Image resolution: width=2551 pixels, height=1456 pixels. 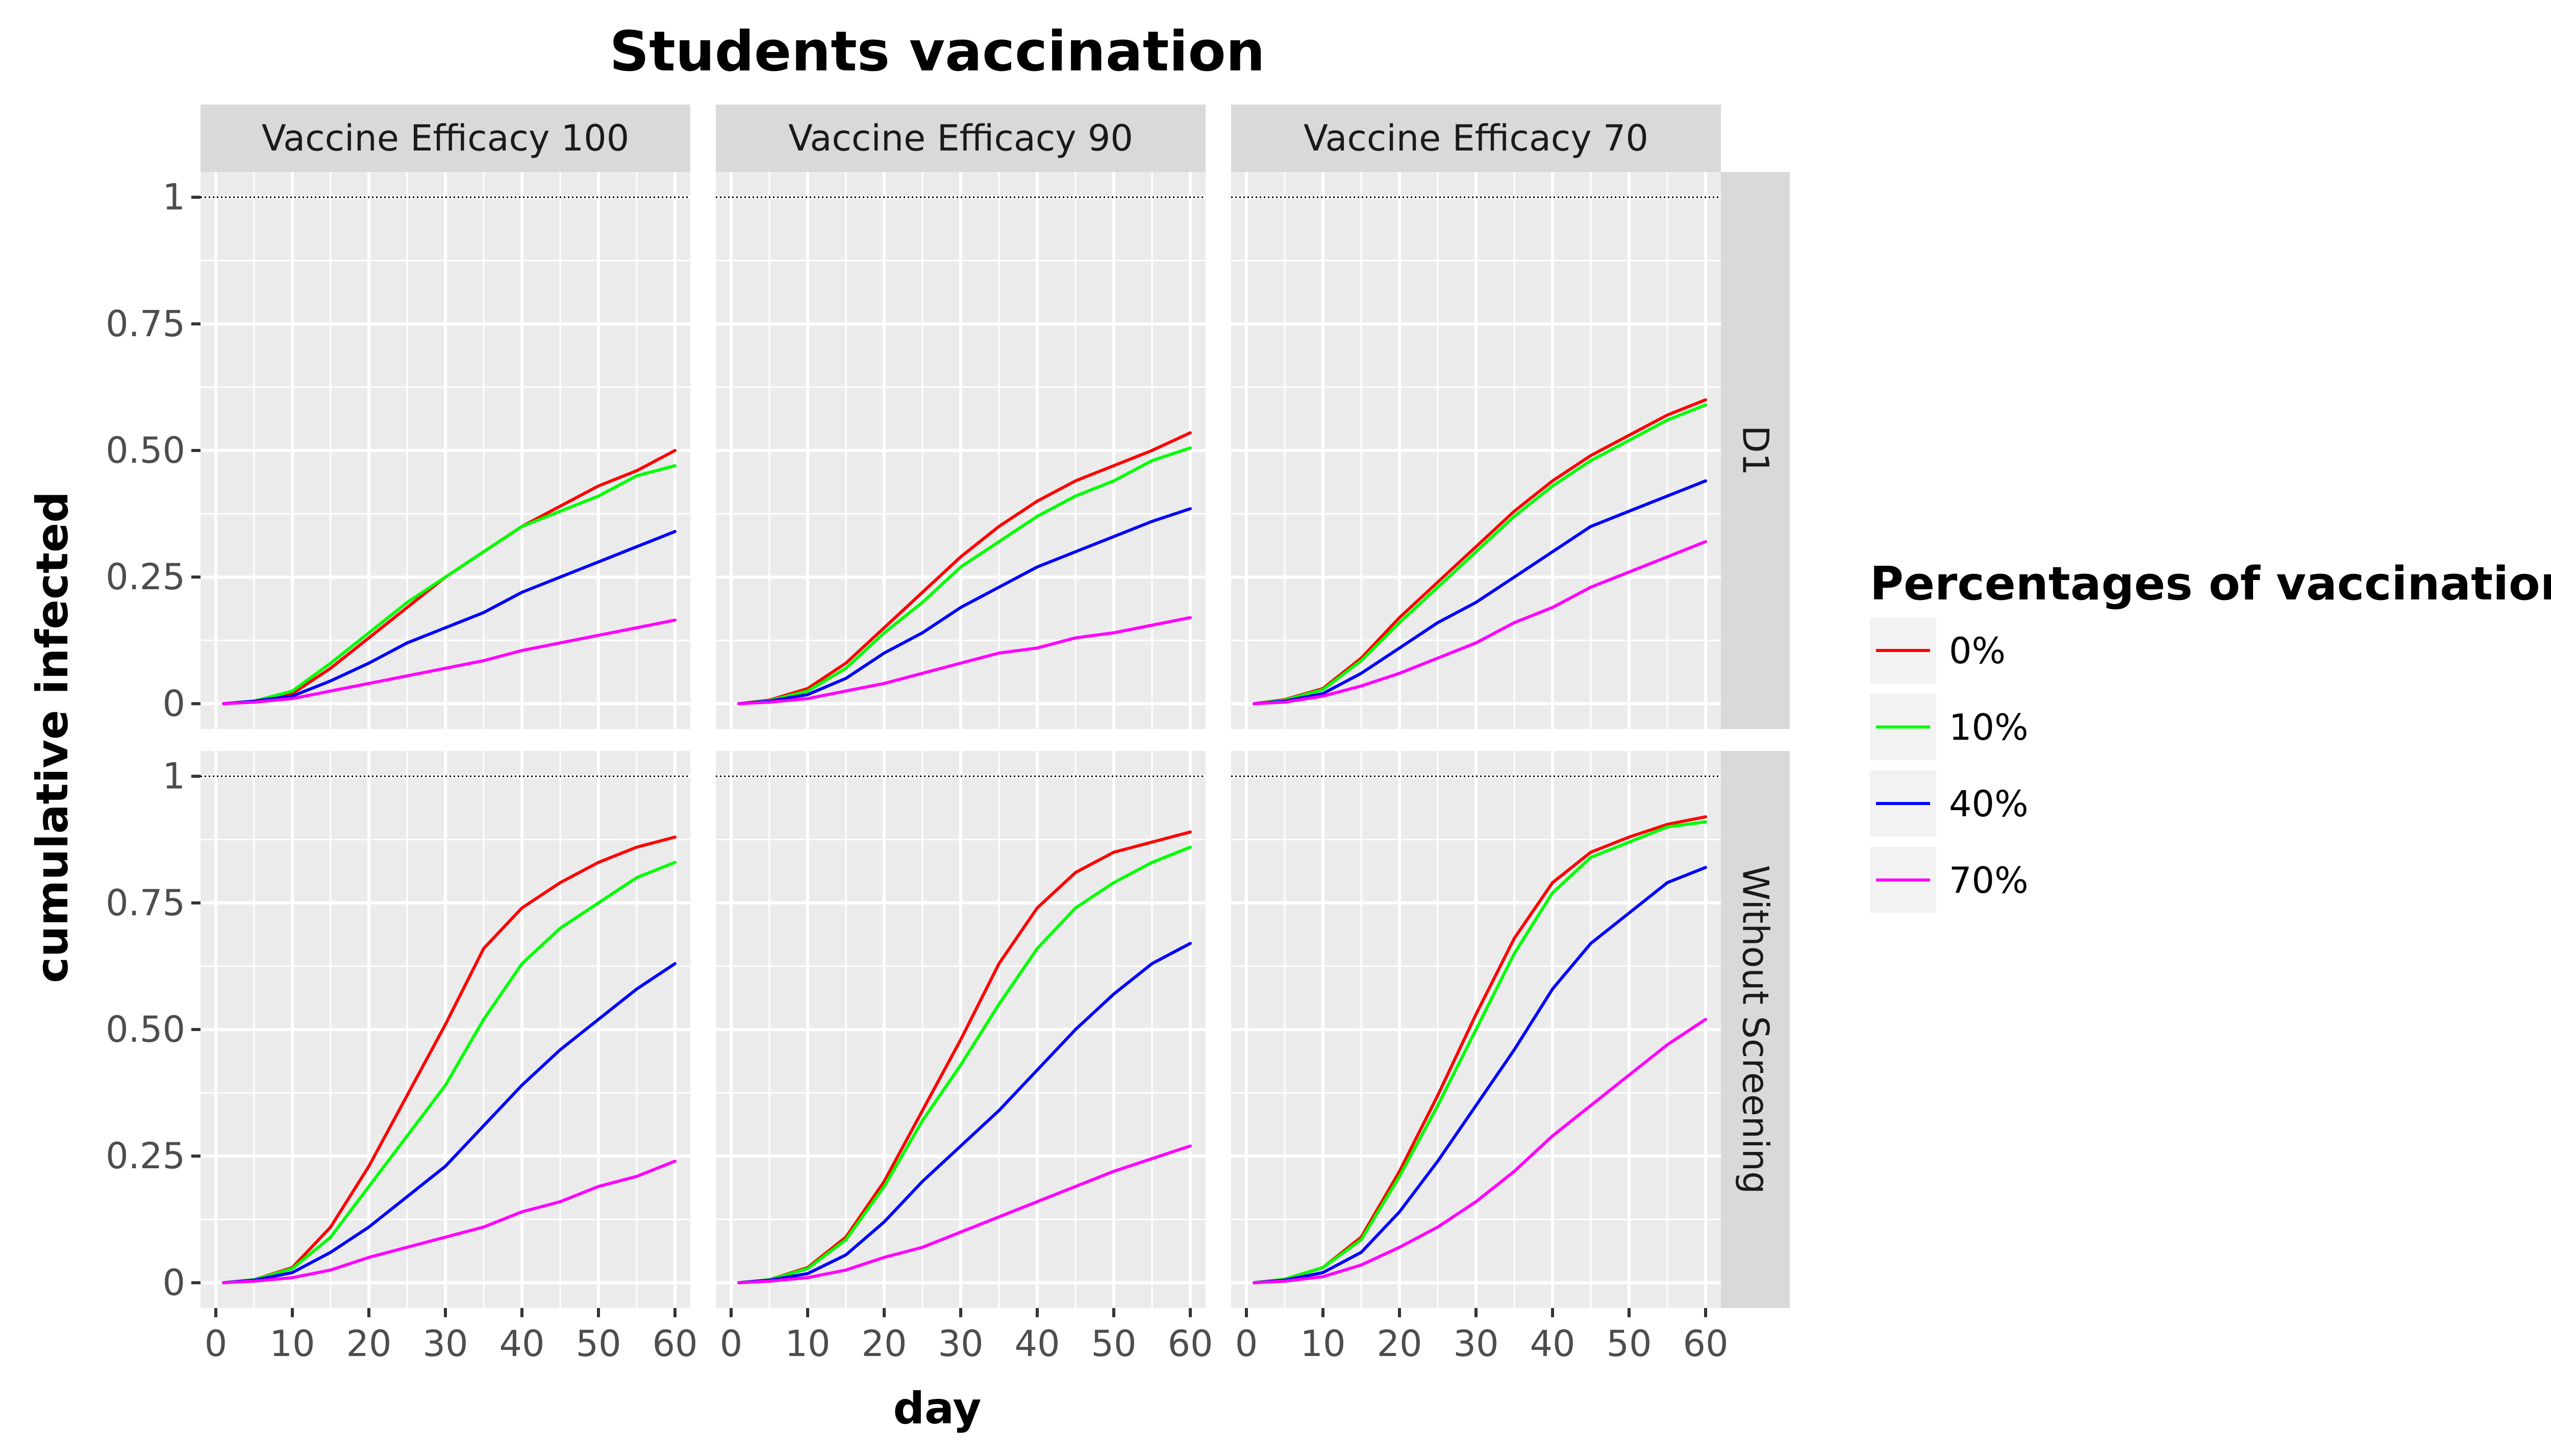 I want to click on row-strip-label: Without Screening, so click(x=1756, y=1029).